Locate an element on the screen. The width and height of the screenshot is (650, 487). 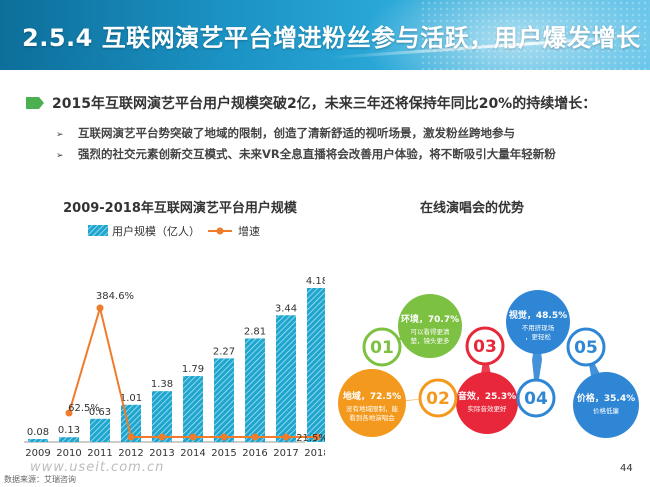
growth-point-2011 is located at coordinates (100, 308).